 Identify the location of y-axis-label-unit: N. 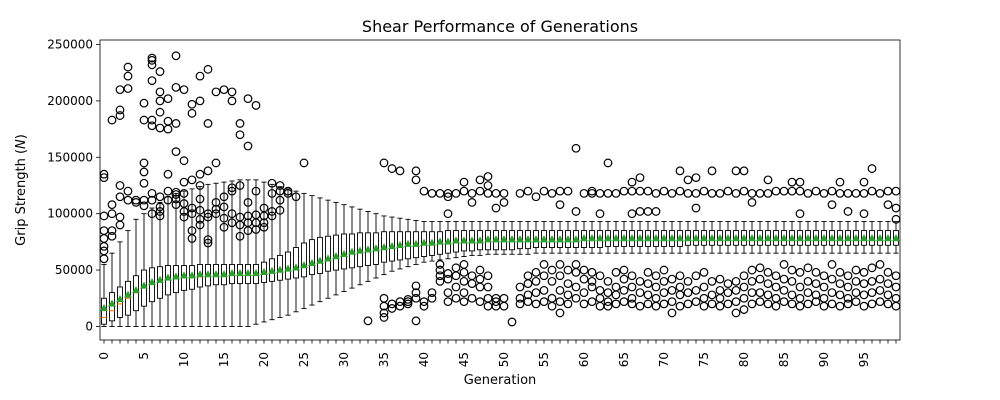
(21, 144).